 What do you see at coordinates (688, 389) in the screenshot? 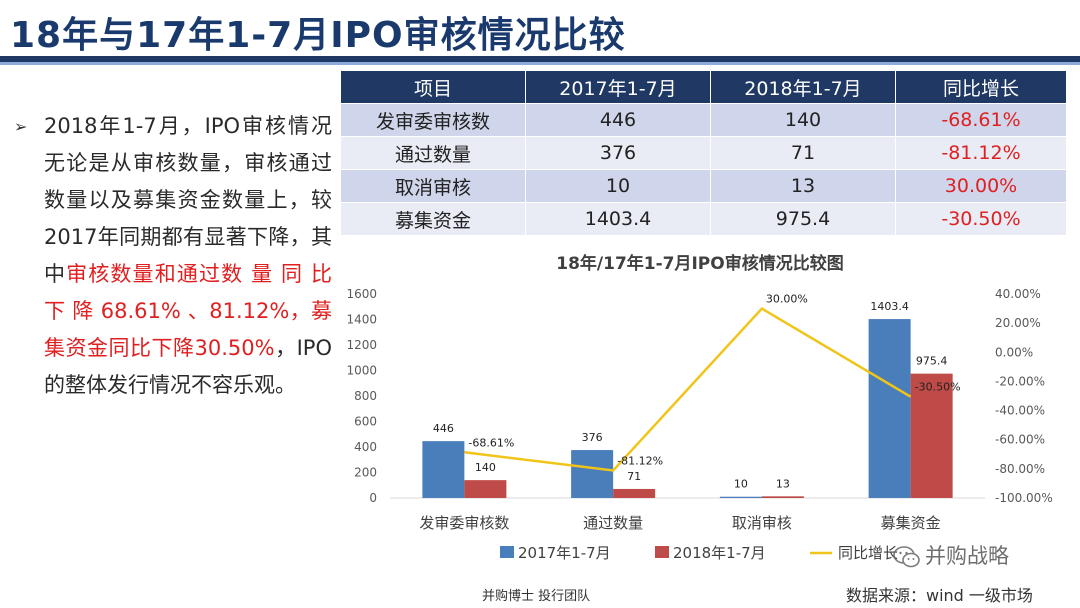
I see `growth-line` at bounding box center [688, 389].